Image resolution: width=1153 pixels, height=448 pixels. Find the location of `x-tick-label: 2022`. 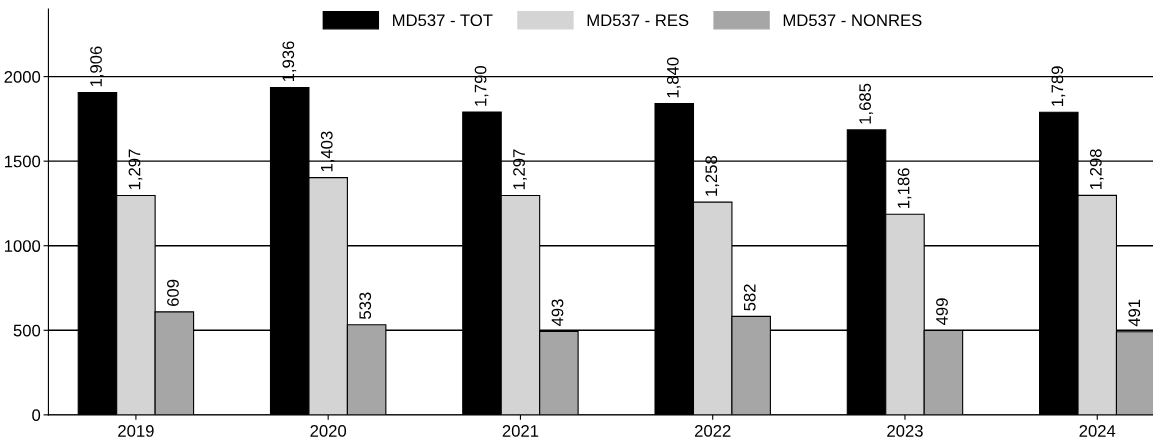

x-tick-label: 2022 is located at coordinates (713, 431).